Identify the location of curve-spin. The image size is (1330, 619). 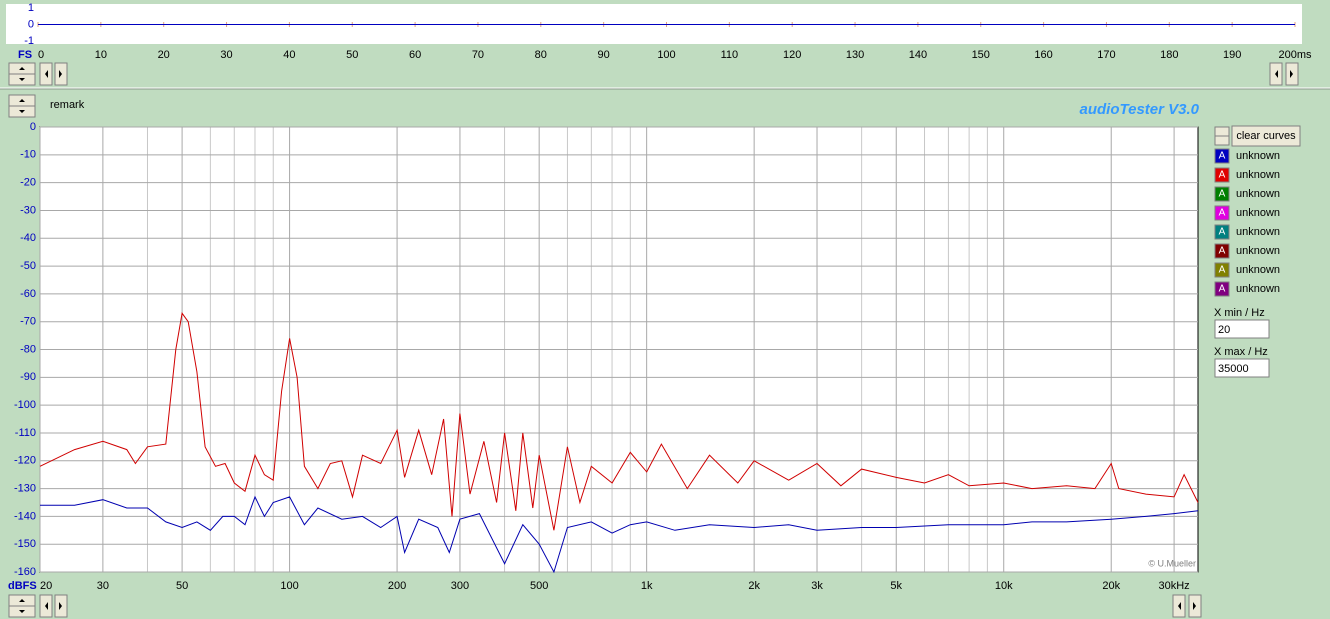
(1222, 136).